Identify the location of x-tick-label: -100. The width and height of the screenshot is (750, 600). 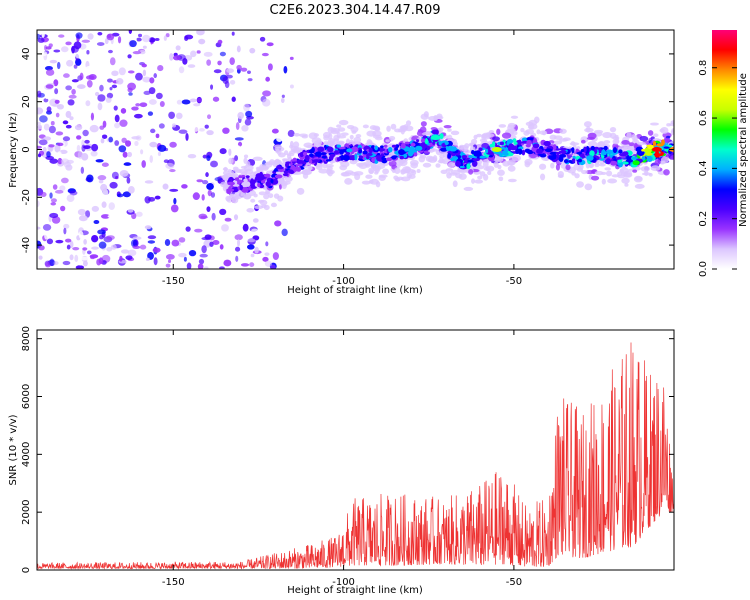
(343, 582).